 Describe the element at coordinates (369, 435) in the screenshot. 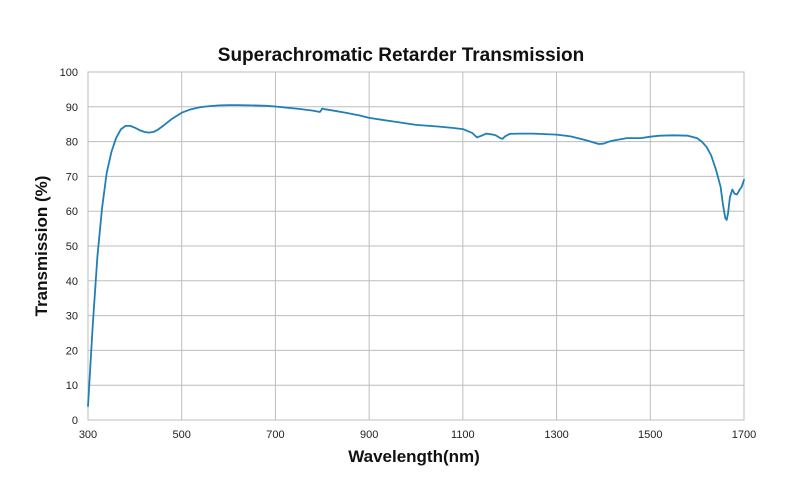

I see `x-tick-label: 900` at that location.